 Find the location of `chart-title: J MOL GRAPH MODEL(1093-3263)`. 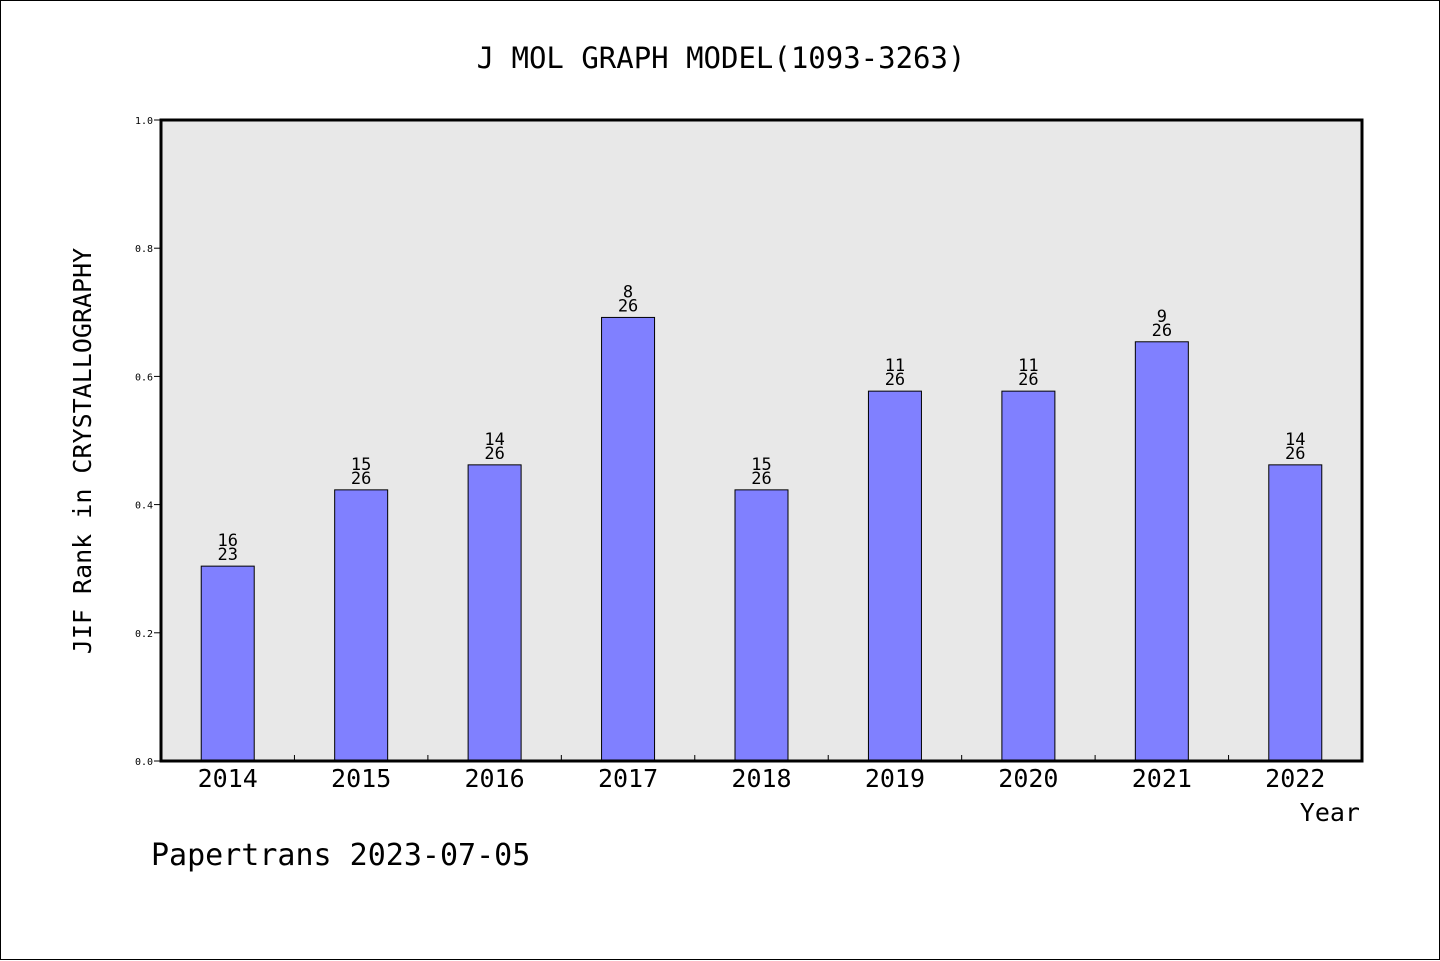

chart-title: J MOL GRAPH MODEL(1093-3263) is located at coordinates (721, 58).